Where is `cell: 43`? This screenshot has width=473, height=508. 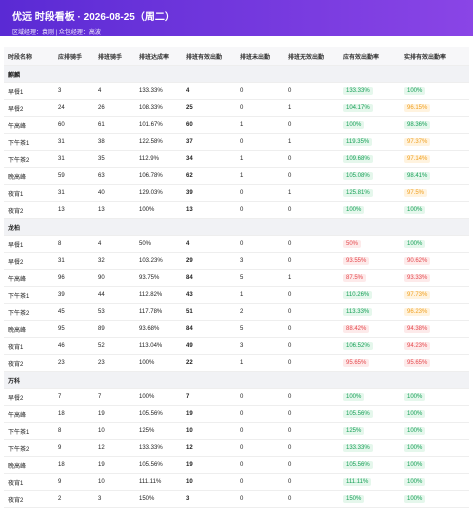
cell: 43 is located at coordinates (209, 295).